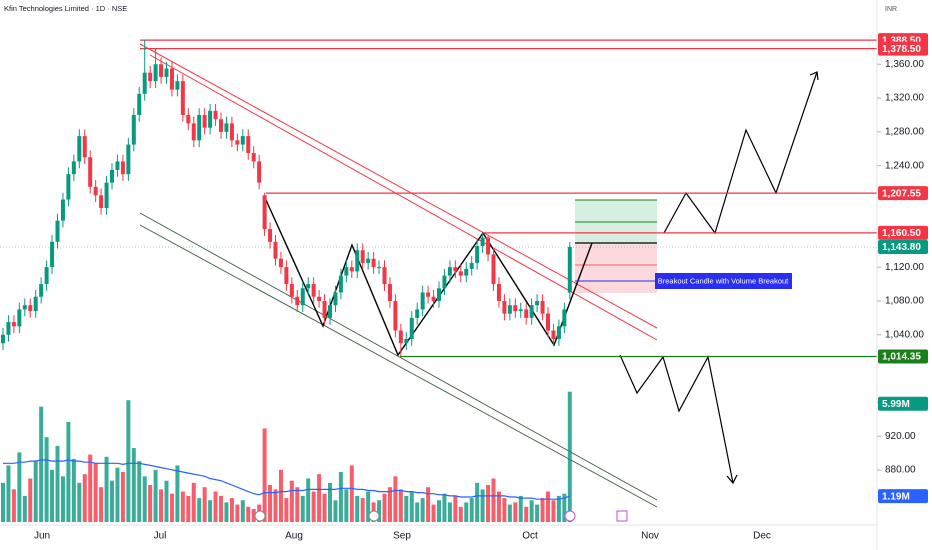 The width and height of the screenshot is (932, 550). Describe the element at coordinates (901, 247) in the screenshot. I see `last-price-label: 1,143.80` at that location.